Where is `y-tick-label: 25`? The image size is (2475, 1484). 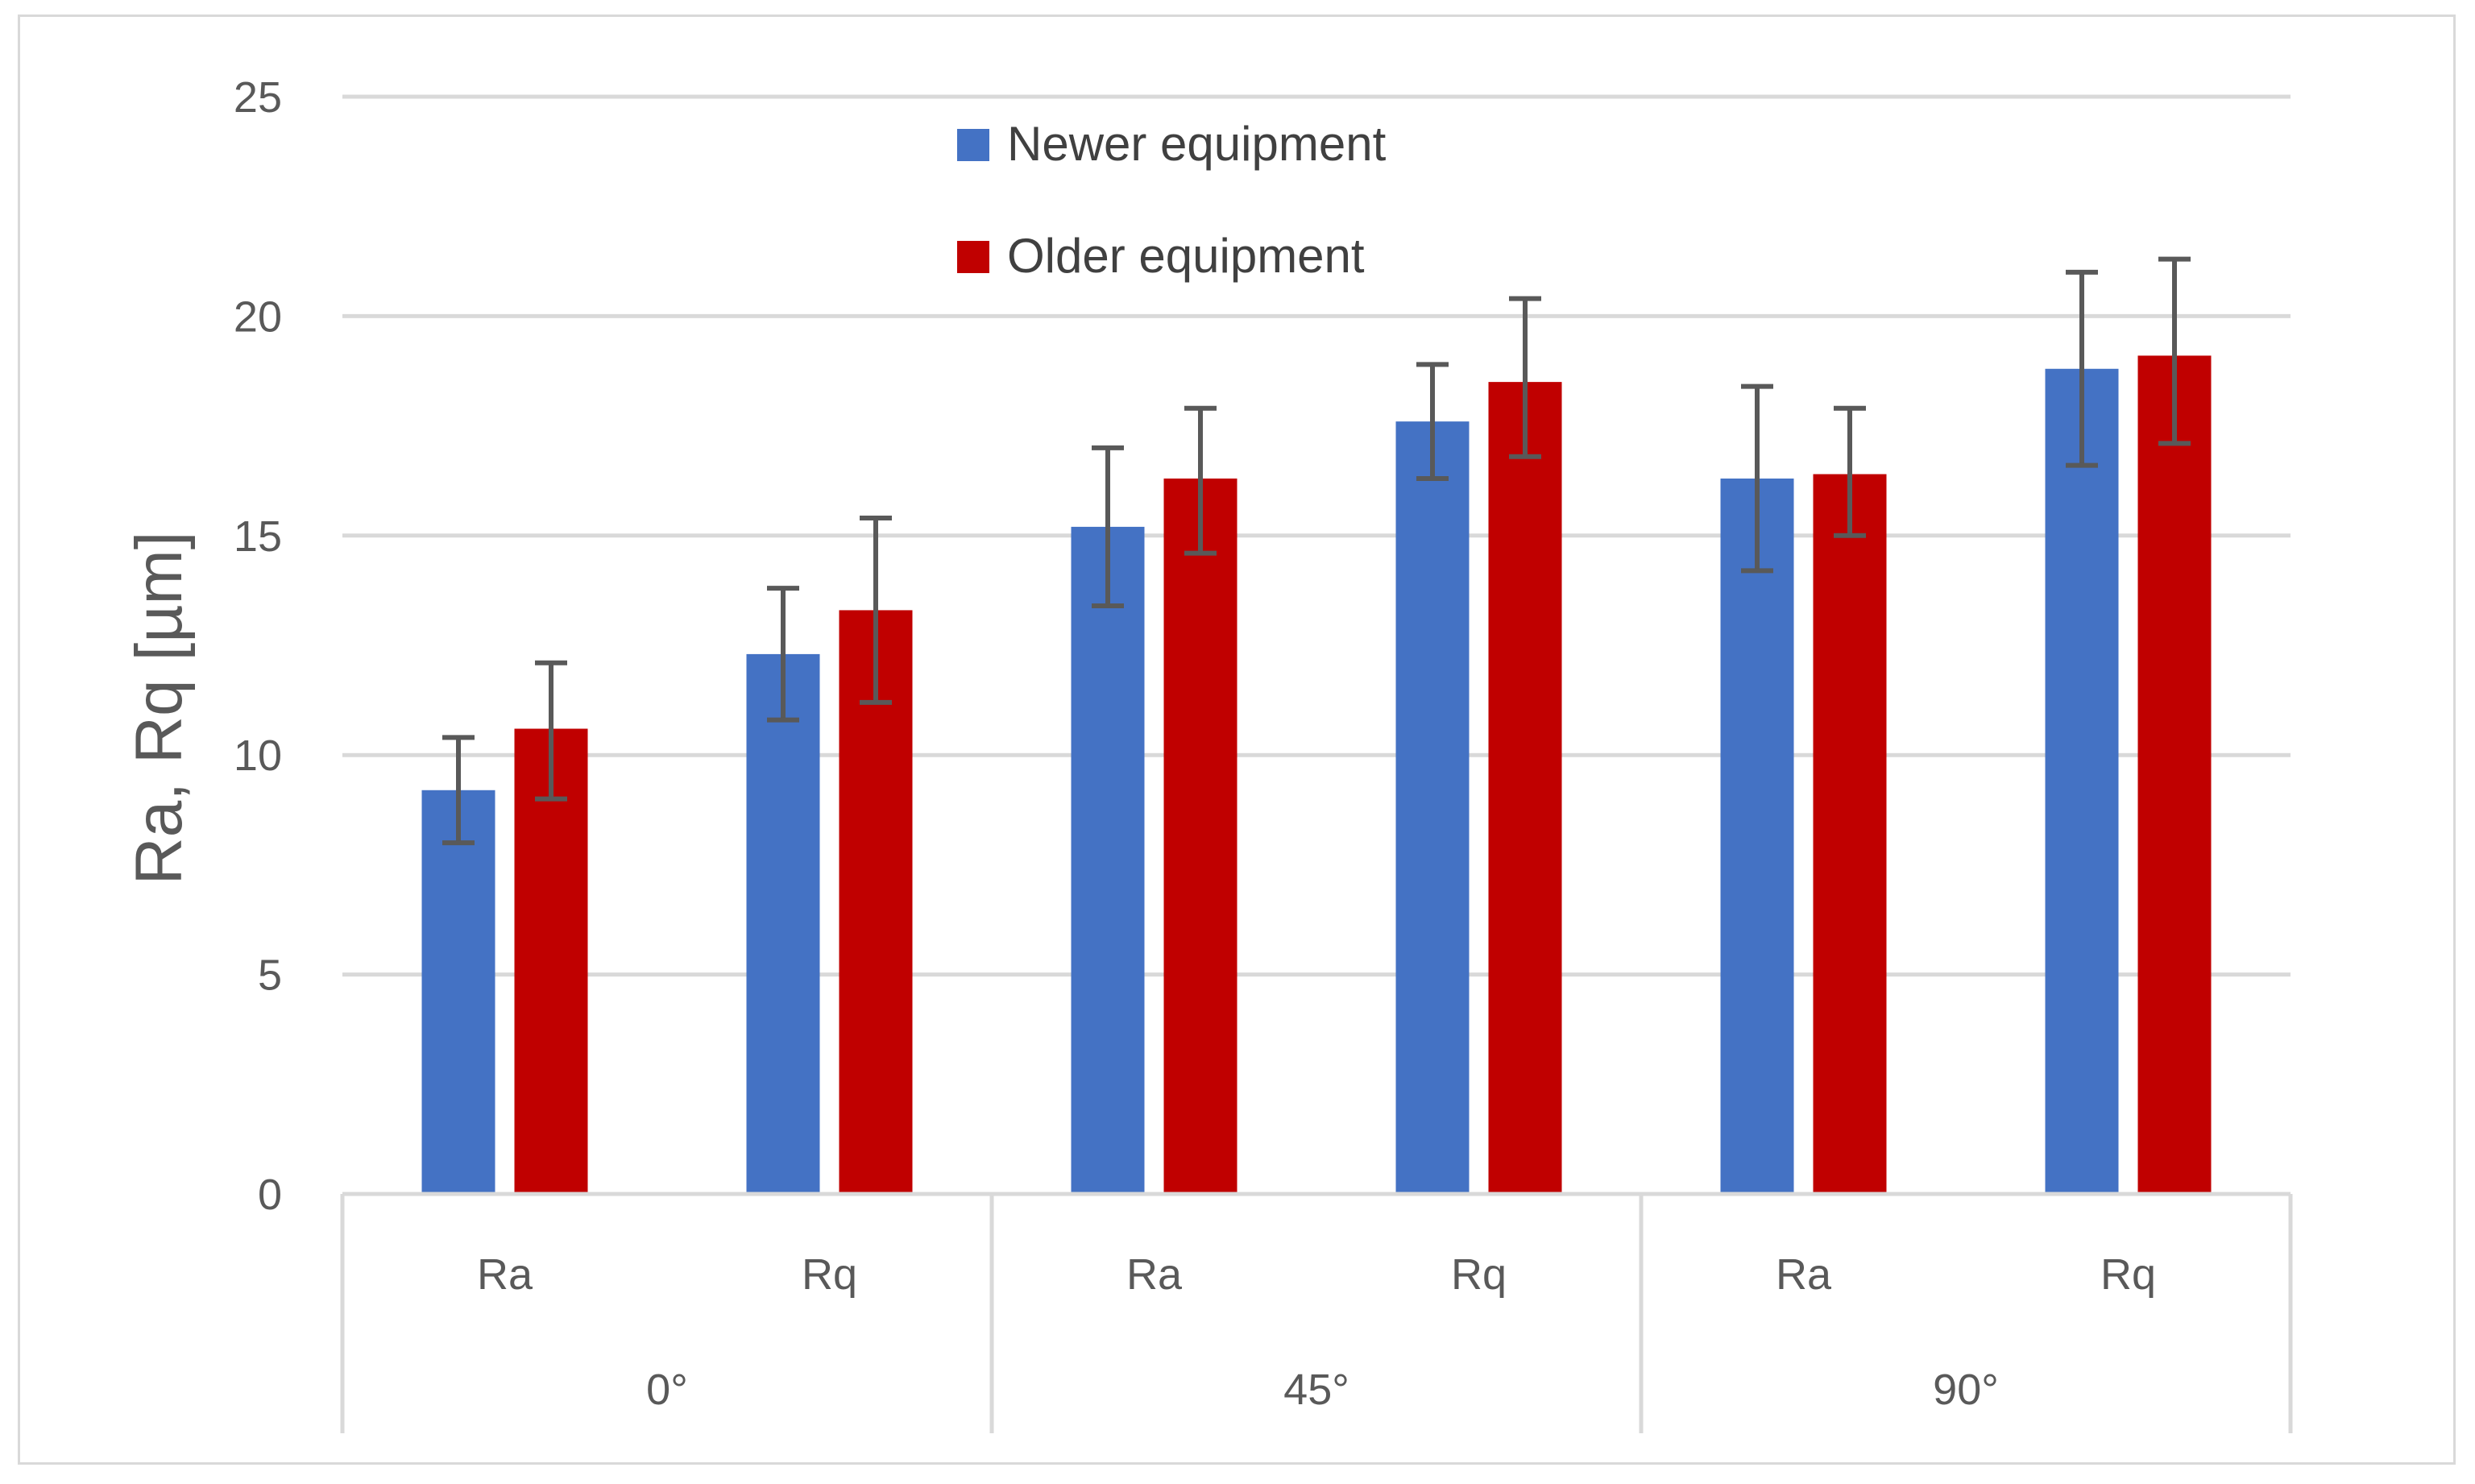
y-tick-label: 25 is located at coordinates (258, 97).